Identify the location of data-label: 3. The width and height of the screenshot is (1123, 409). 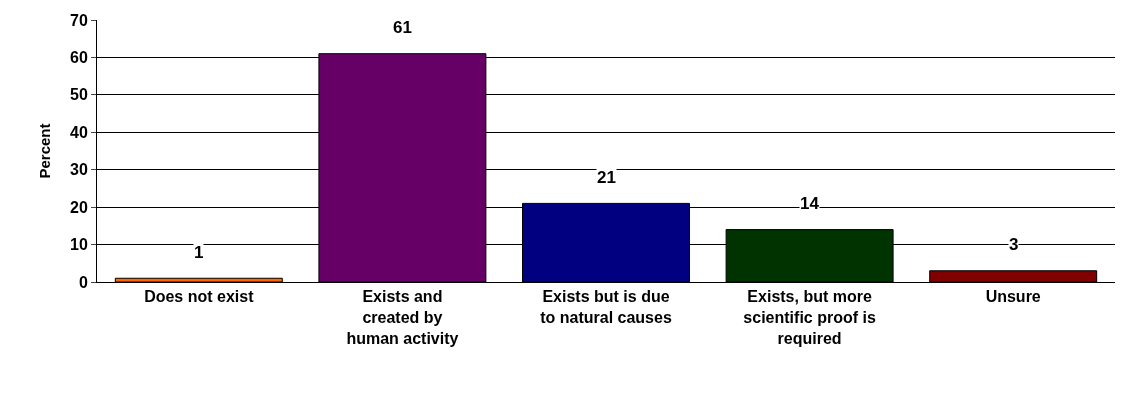
(1014, 244).